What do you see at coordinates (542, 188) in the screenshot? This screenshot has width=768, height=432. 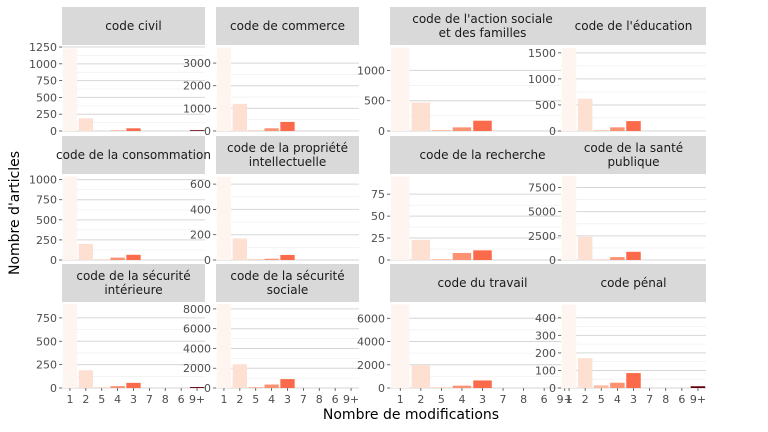 I see `y-tick-label: 7500` at bounding box center [542, 188].